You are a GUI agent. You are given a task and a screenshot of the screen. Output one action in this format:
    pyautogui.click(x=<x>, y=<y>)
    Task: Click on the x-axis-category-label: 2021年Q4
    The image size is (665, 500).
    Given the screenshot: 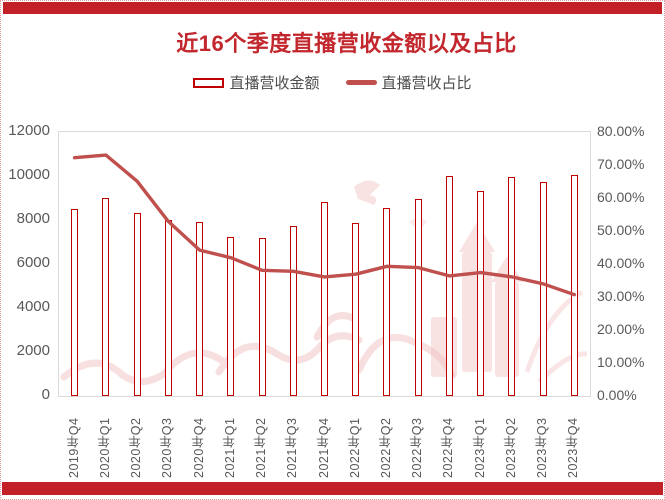 What is the action you would take?
    pyautogui.click(x=323, y=447)
    